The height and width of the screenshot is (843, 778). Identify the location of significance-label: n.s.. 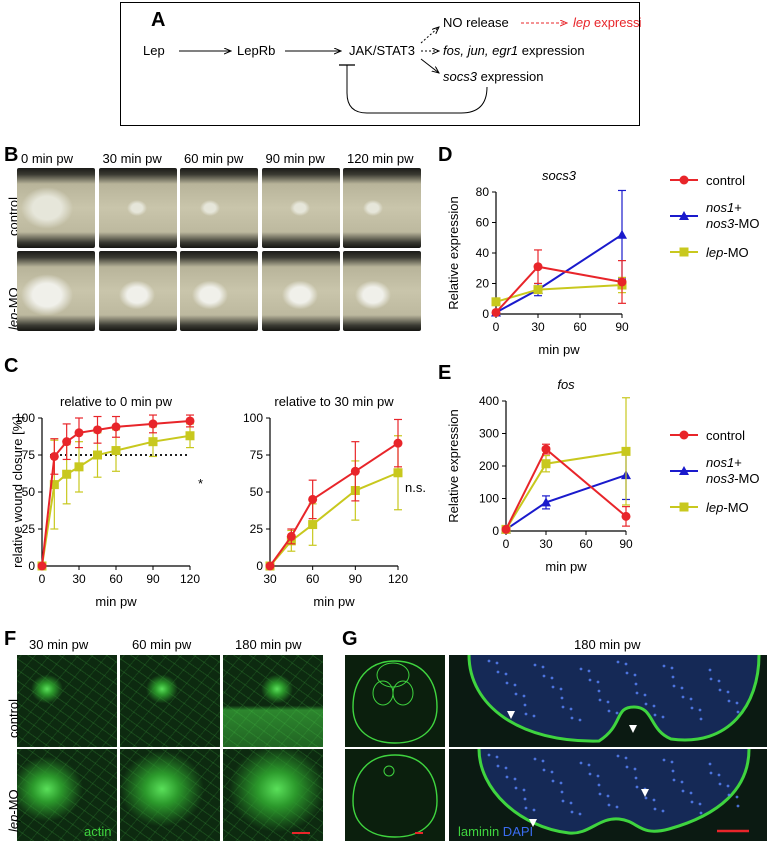
(415, 487).